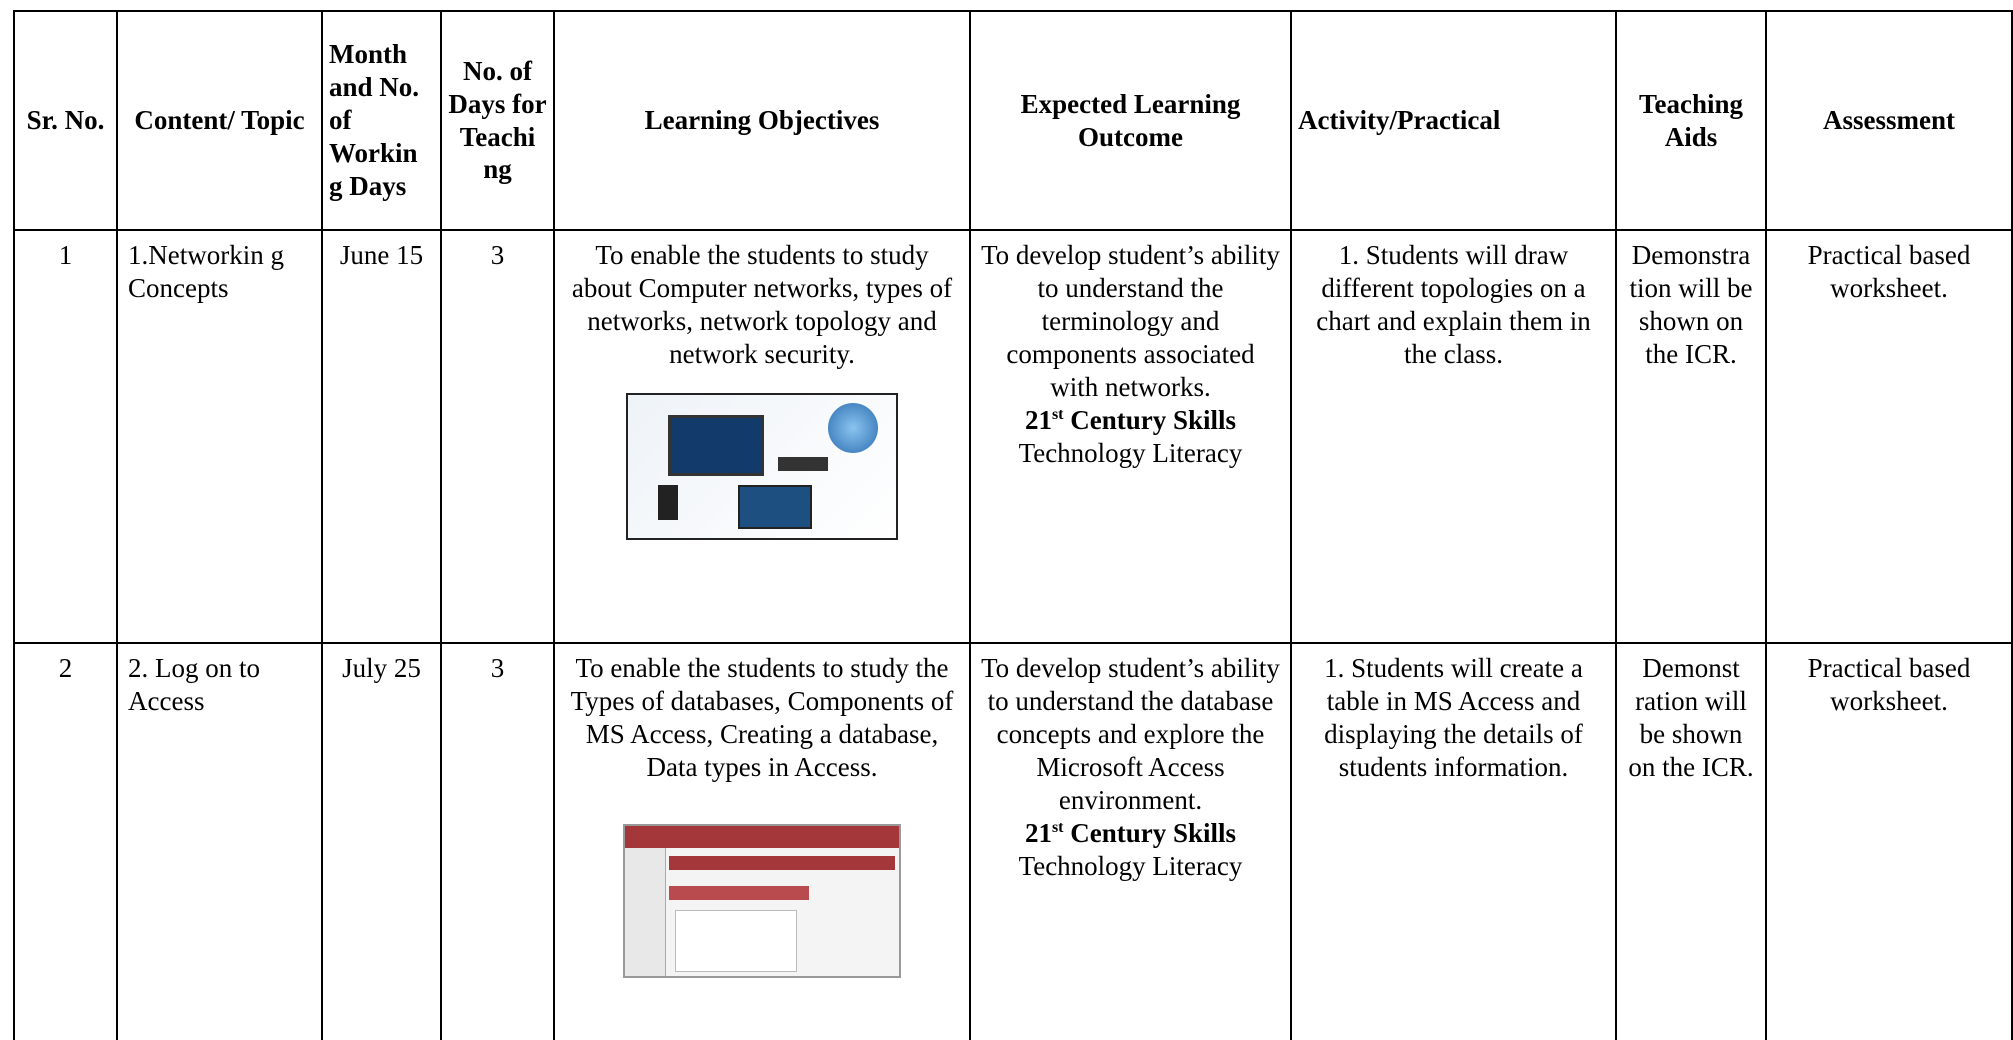  I want to click on access-screenshot, so click(762, 900).